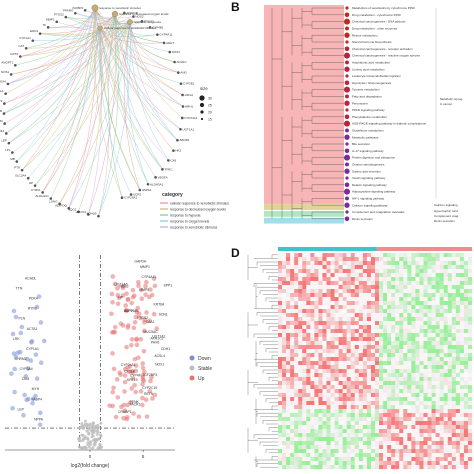 The image size is (474, 474). What do you see at coordinates (372, 42) in the screenshot?
I see `pathway-label: Steroid hormone biosynthesis` at bounding box center [372, 42].